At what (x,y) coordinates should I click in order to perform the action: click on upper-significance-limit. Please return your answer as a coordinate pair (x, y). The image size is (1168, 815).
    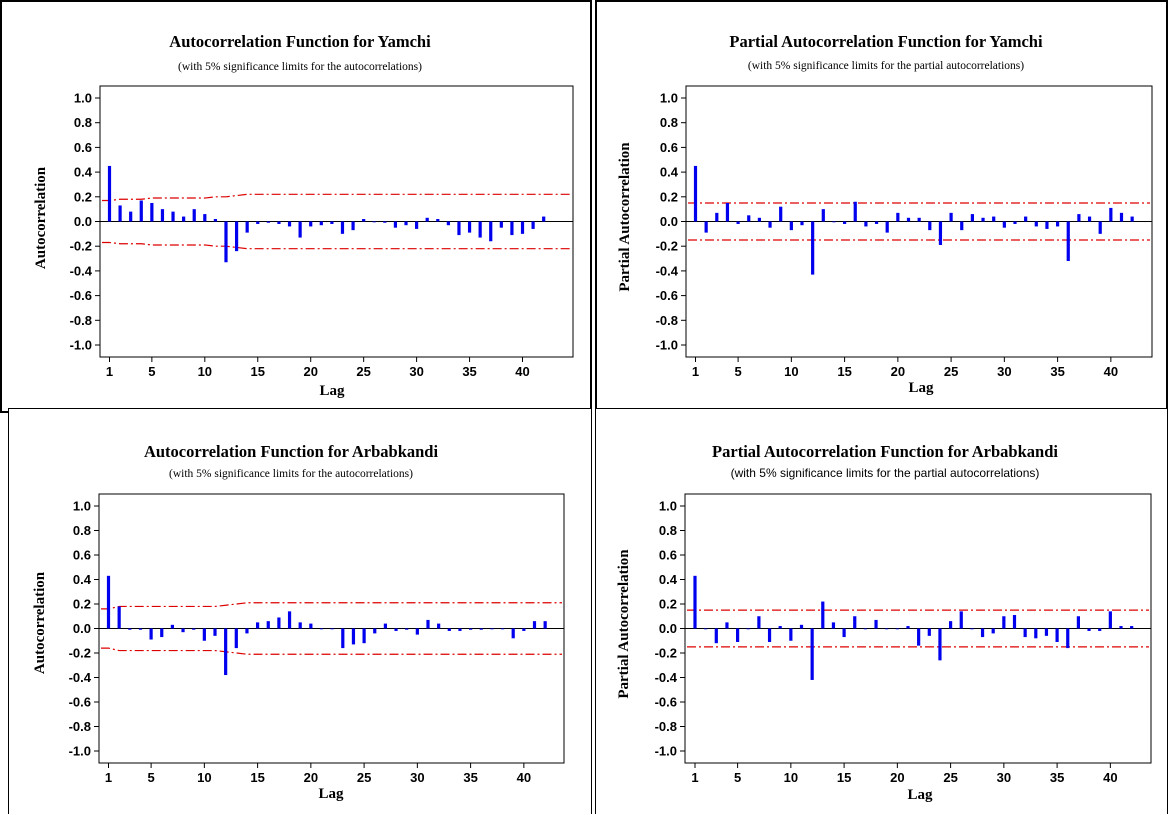
    Looking at the image, I should click on (331, 606).